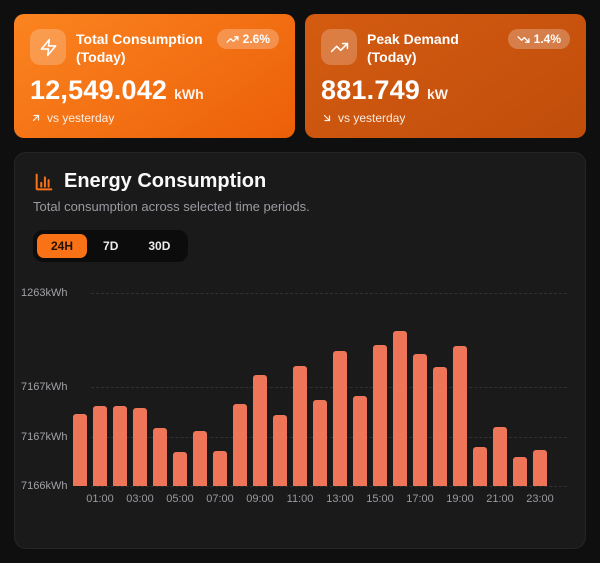  Describe the element at coordinates (139, 48) in the screenshot. I see `stat-title: Total Consumption (Today)` at that location.